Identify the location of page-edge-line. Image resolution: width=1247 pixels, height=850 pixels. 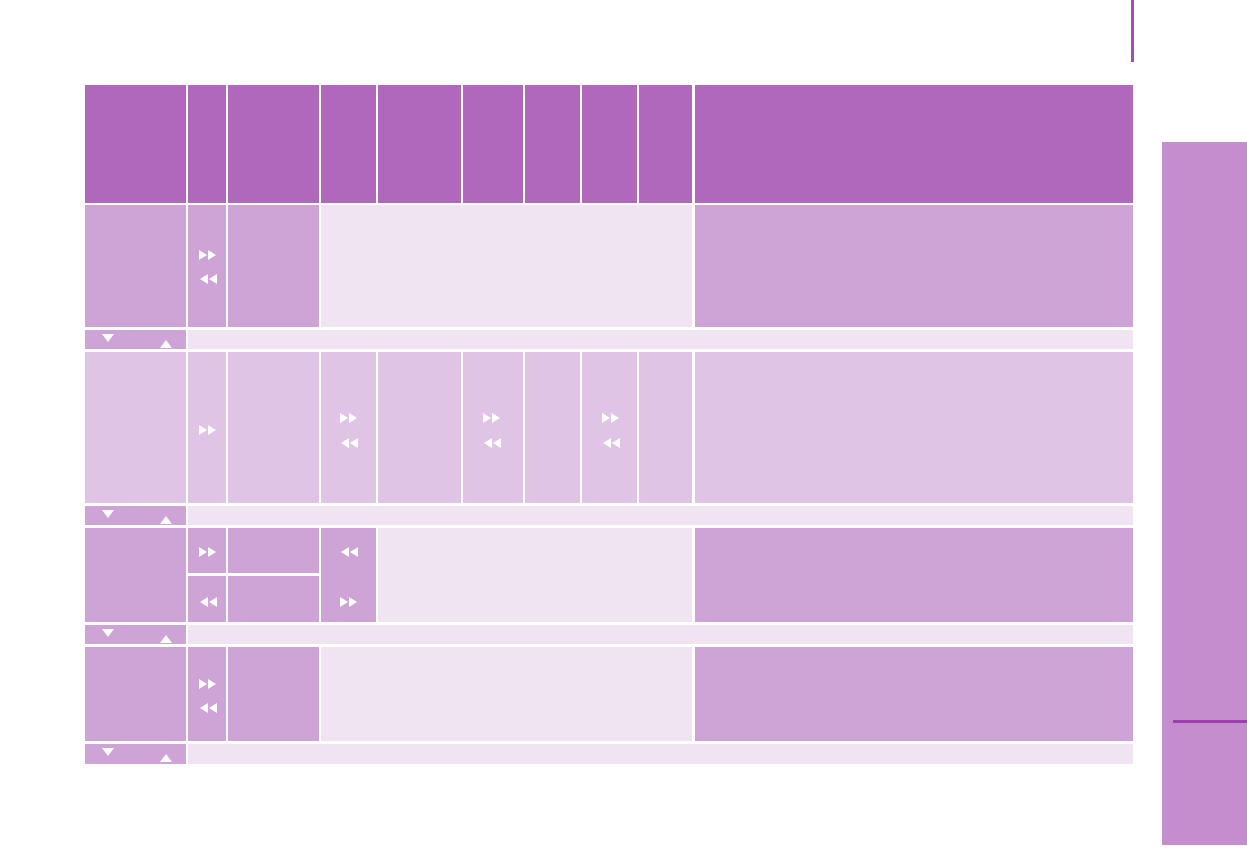
(1132, 31).